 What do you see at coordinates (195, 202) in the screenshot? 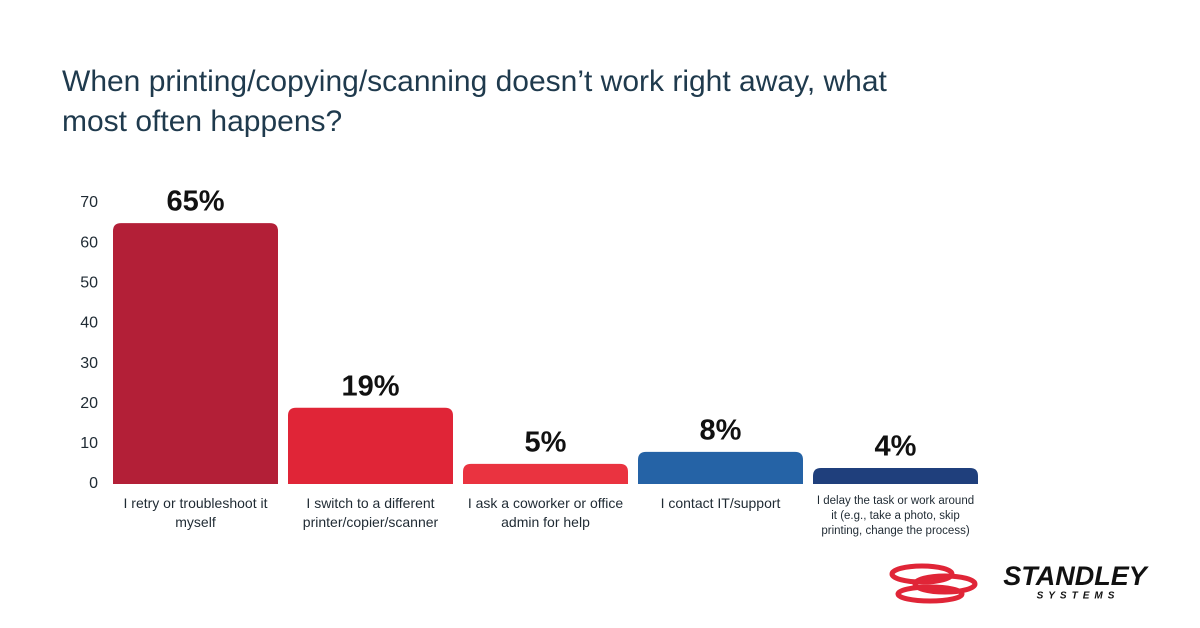
I see `value-label: 65%` at bounding box center [195, 202].